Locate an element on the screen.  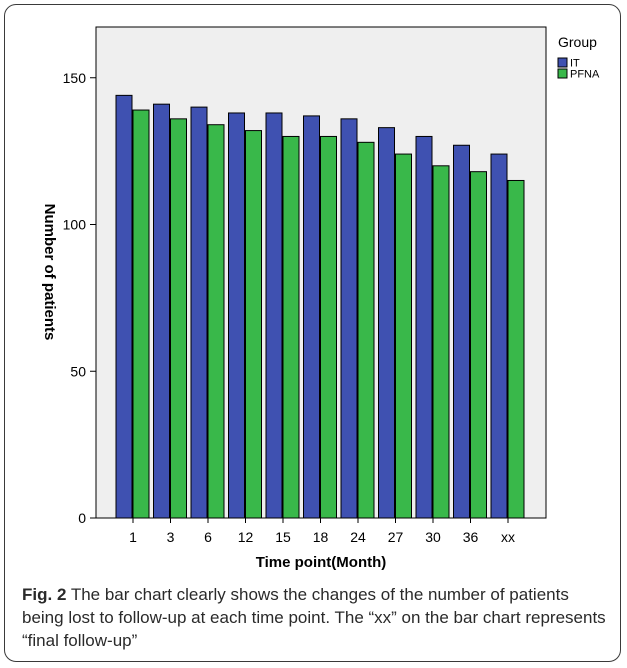
legend-title: Group is located at coordinates (577, 42).